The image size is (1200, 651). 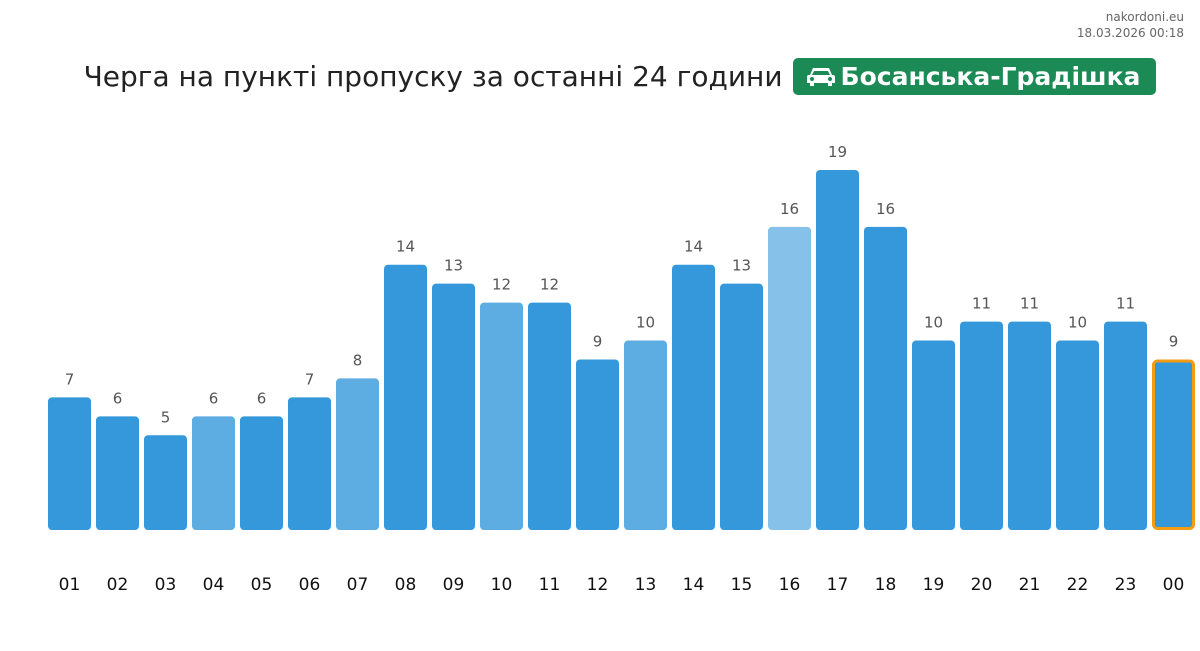 What do you see at coordinates (1030, 585) in the screenshot?
I see `x-tick-label: 21` at bounding box center [1030, 585].